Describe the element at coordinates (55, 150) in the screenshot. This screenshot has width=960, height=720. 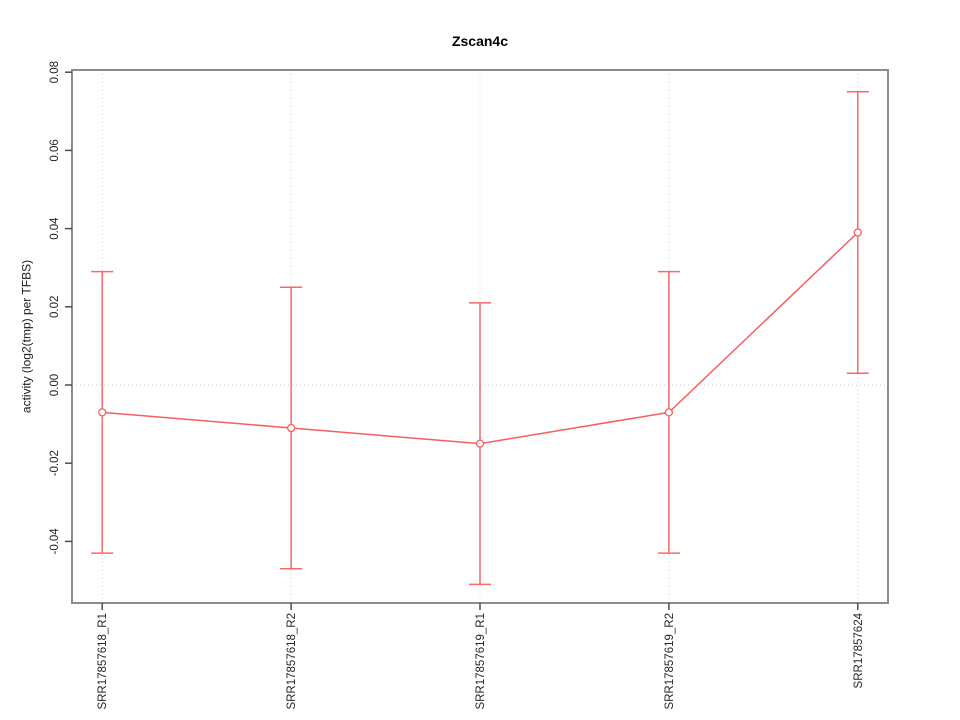
I see `y-tick-label: 0.06` at that location.